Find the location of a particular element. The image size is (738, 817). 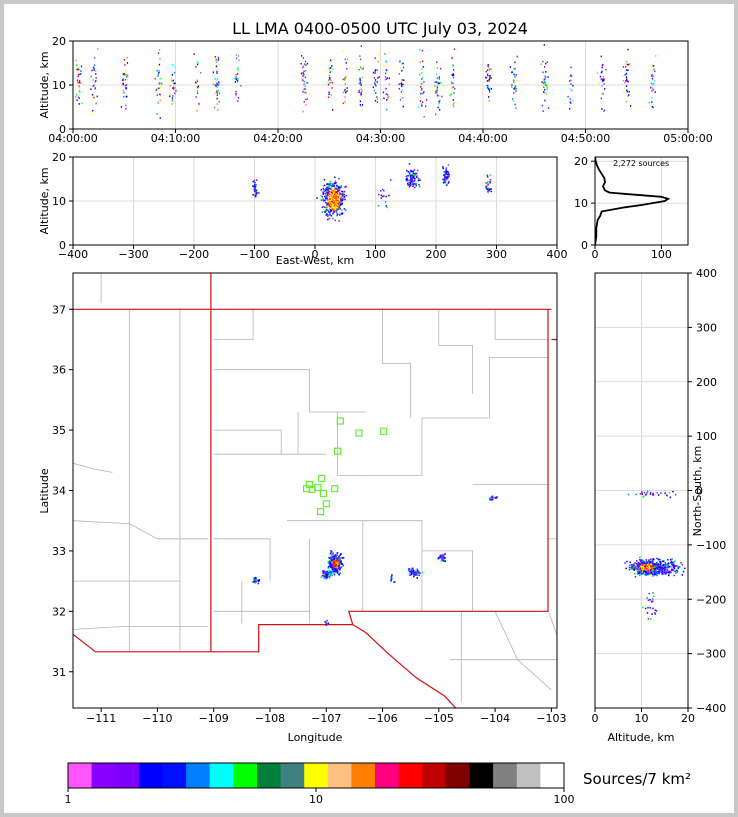

x-tick-label: 05:00:00 is located at coordinates (687, 138).